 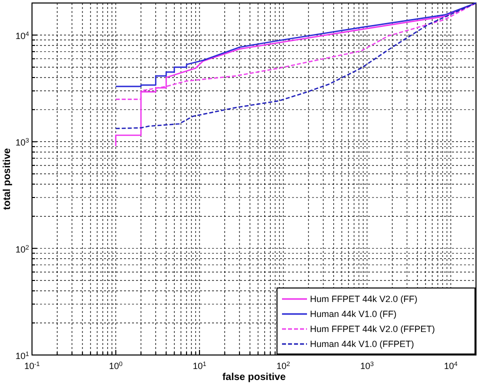 I want to click on x-tick-label: 10$^{-1}$, so click(x=32, y=365).